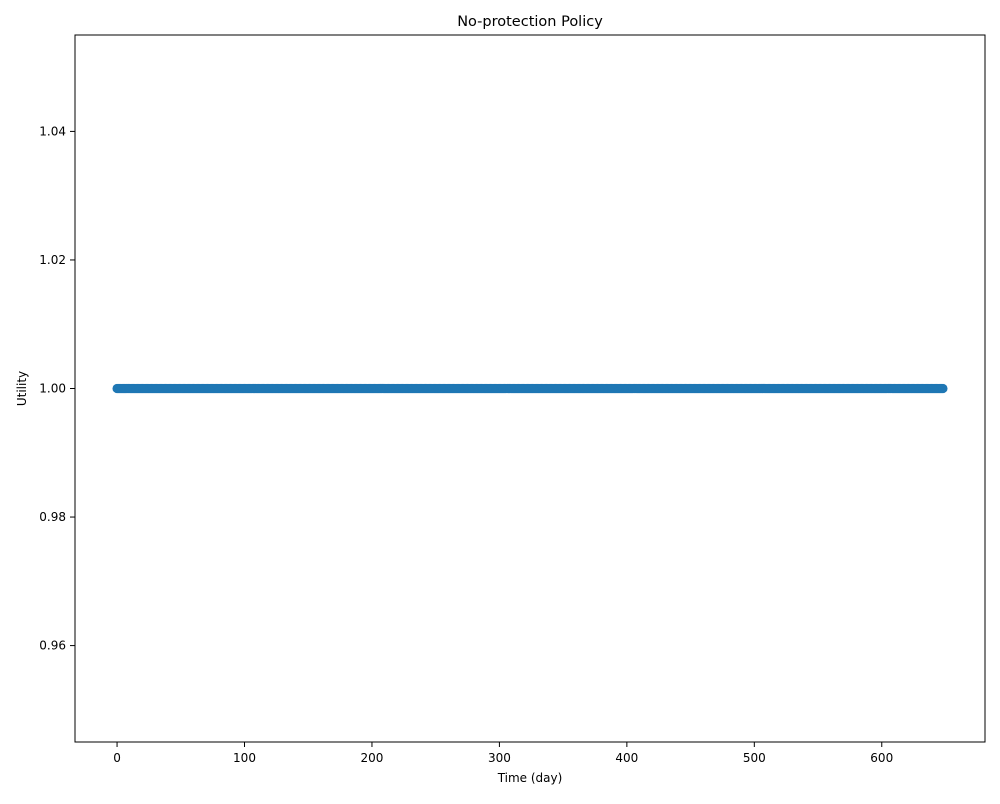 The height and width of the screenshot is (804, 1000). I want to click on x-axis-ticks: 0 100 200 300 400 500 600, so click(503, 753).